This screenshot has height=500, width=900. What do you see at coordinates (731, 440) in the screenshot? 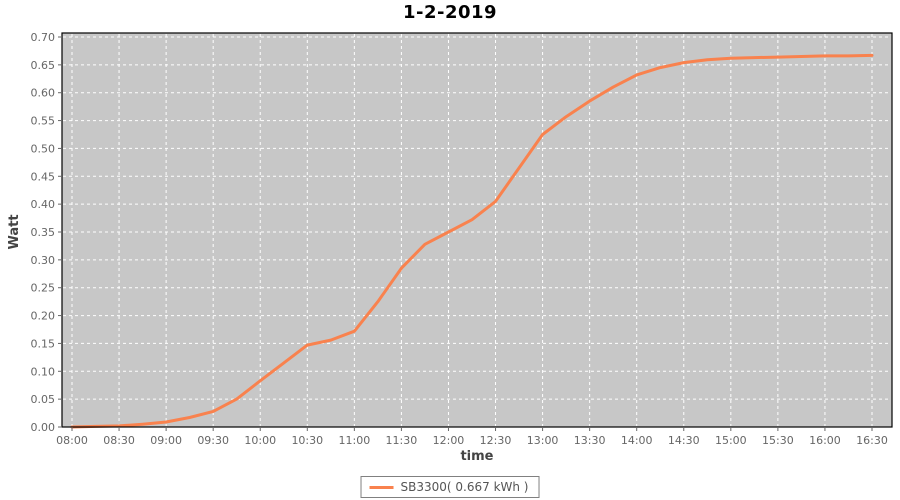
I see `x-tick-label: 15:00` at bounding box center [731, 440].